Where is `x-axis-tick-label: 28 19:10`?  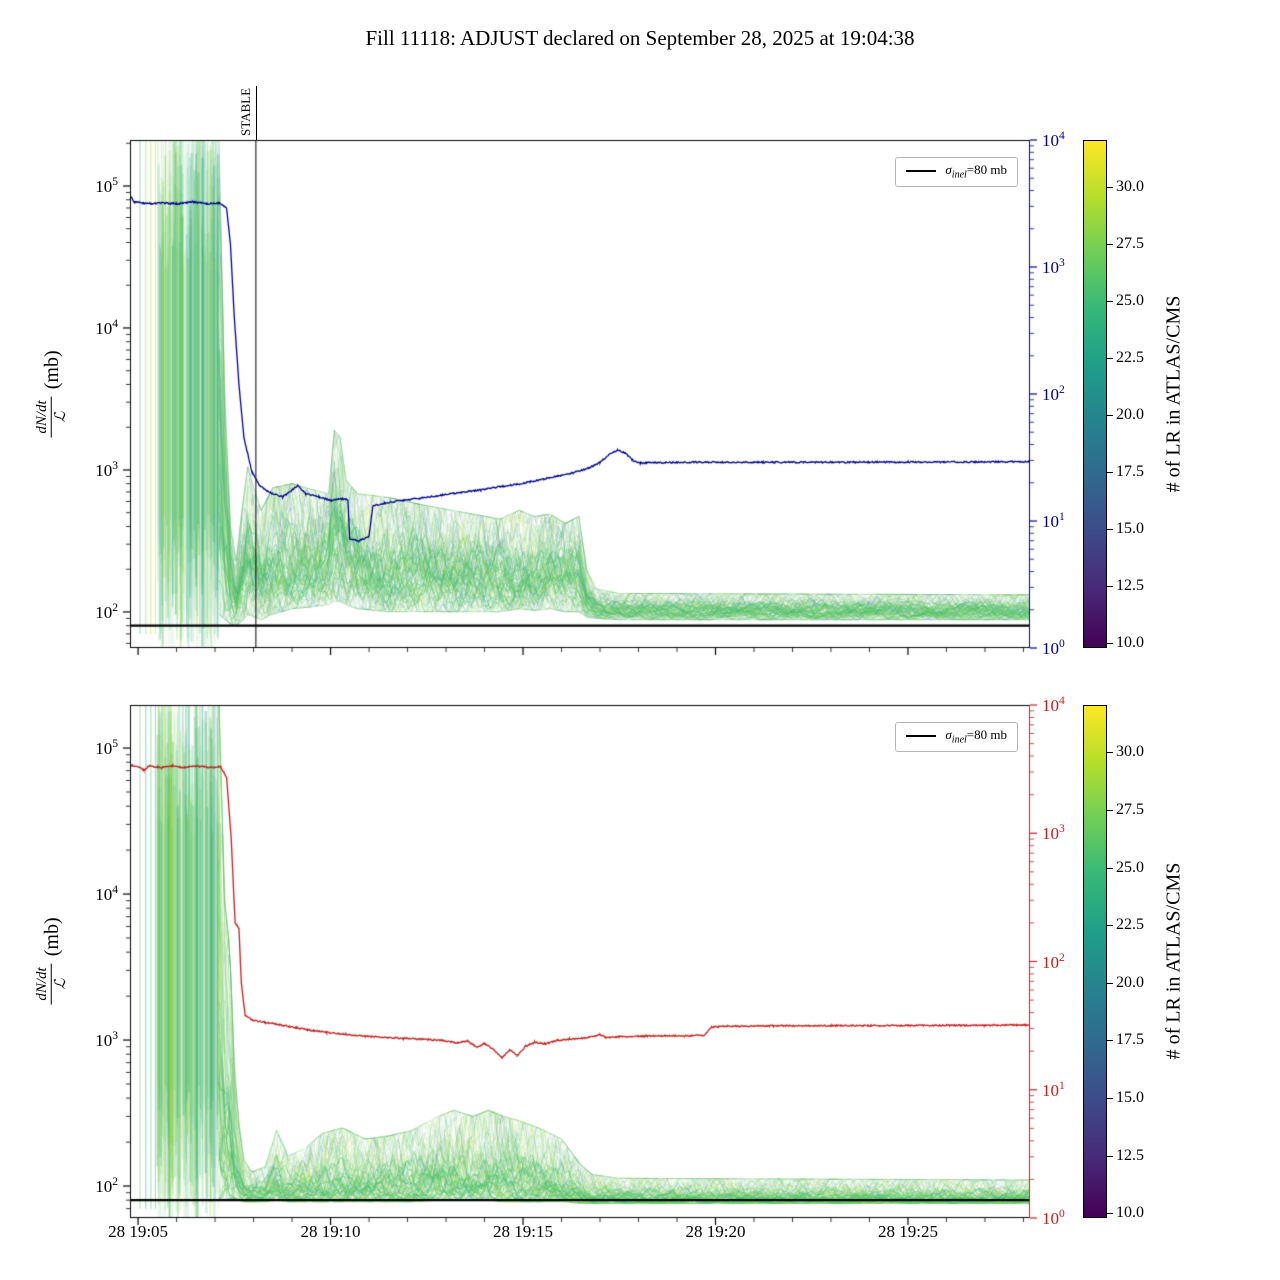 x-axis-tick-label: 28 19:10 is located at coordinates (330, 1231).